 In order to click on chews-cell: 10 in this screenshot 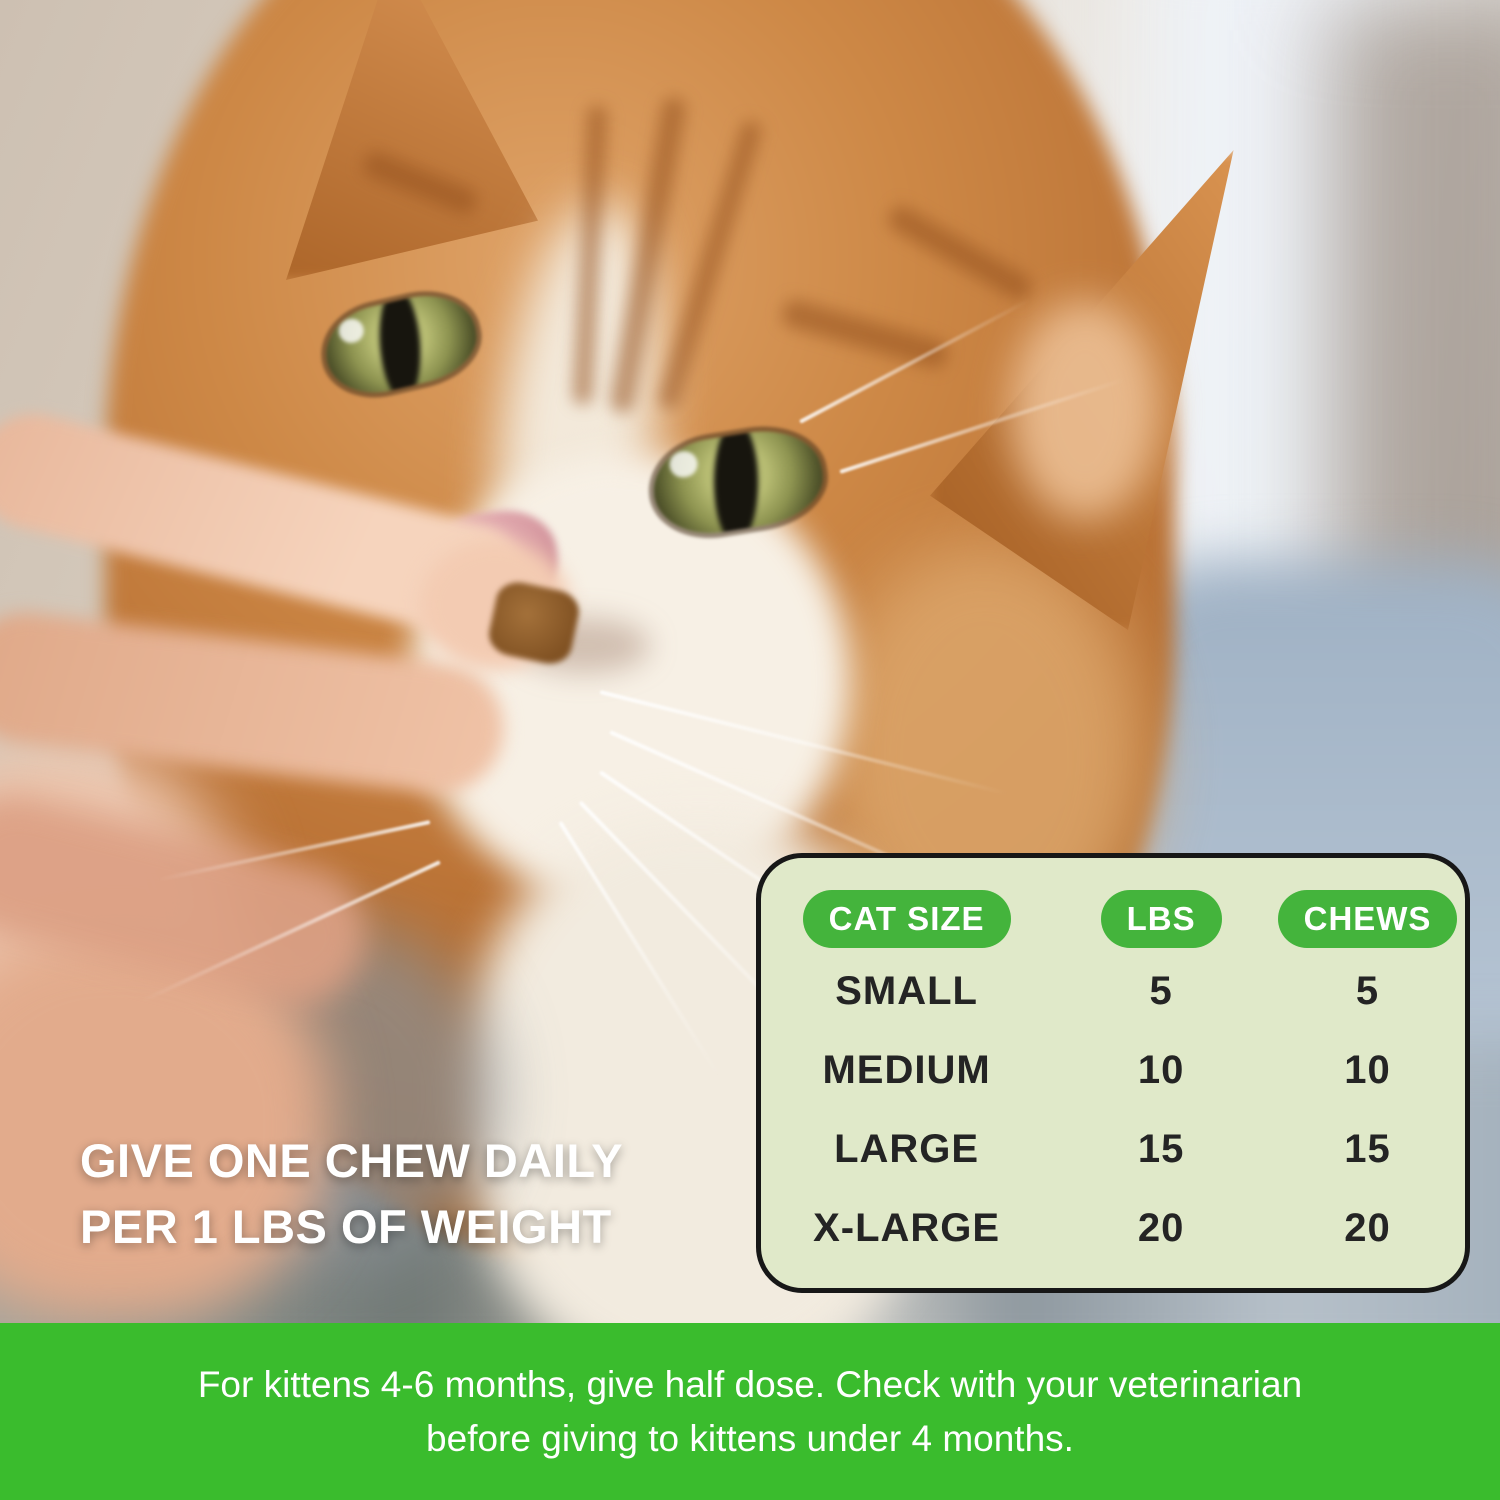, I will do `click(1367, 1070)`.